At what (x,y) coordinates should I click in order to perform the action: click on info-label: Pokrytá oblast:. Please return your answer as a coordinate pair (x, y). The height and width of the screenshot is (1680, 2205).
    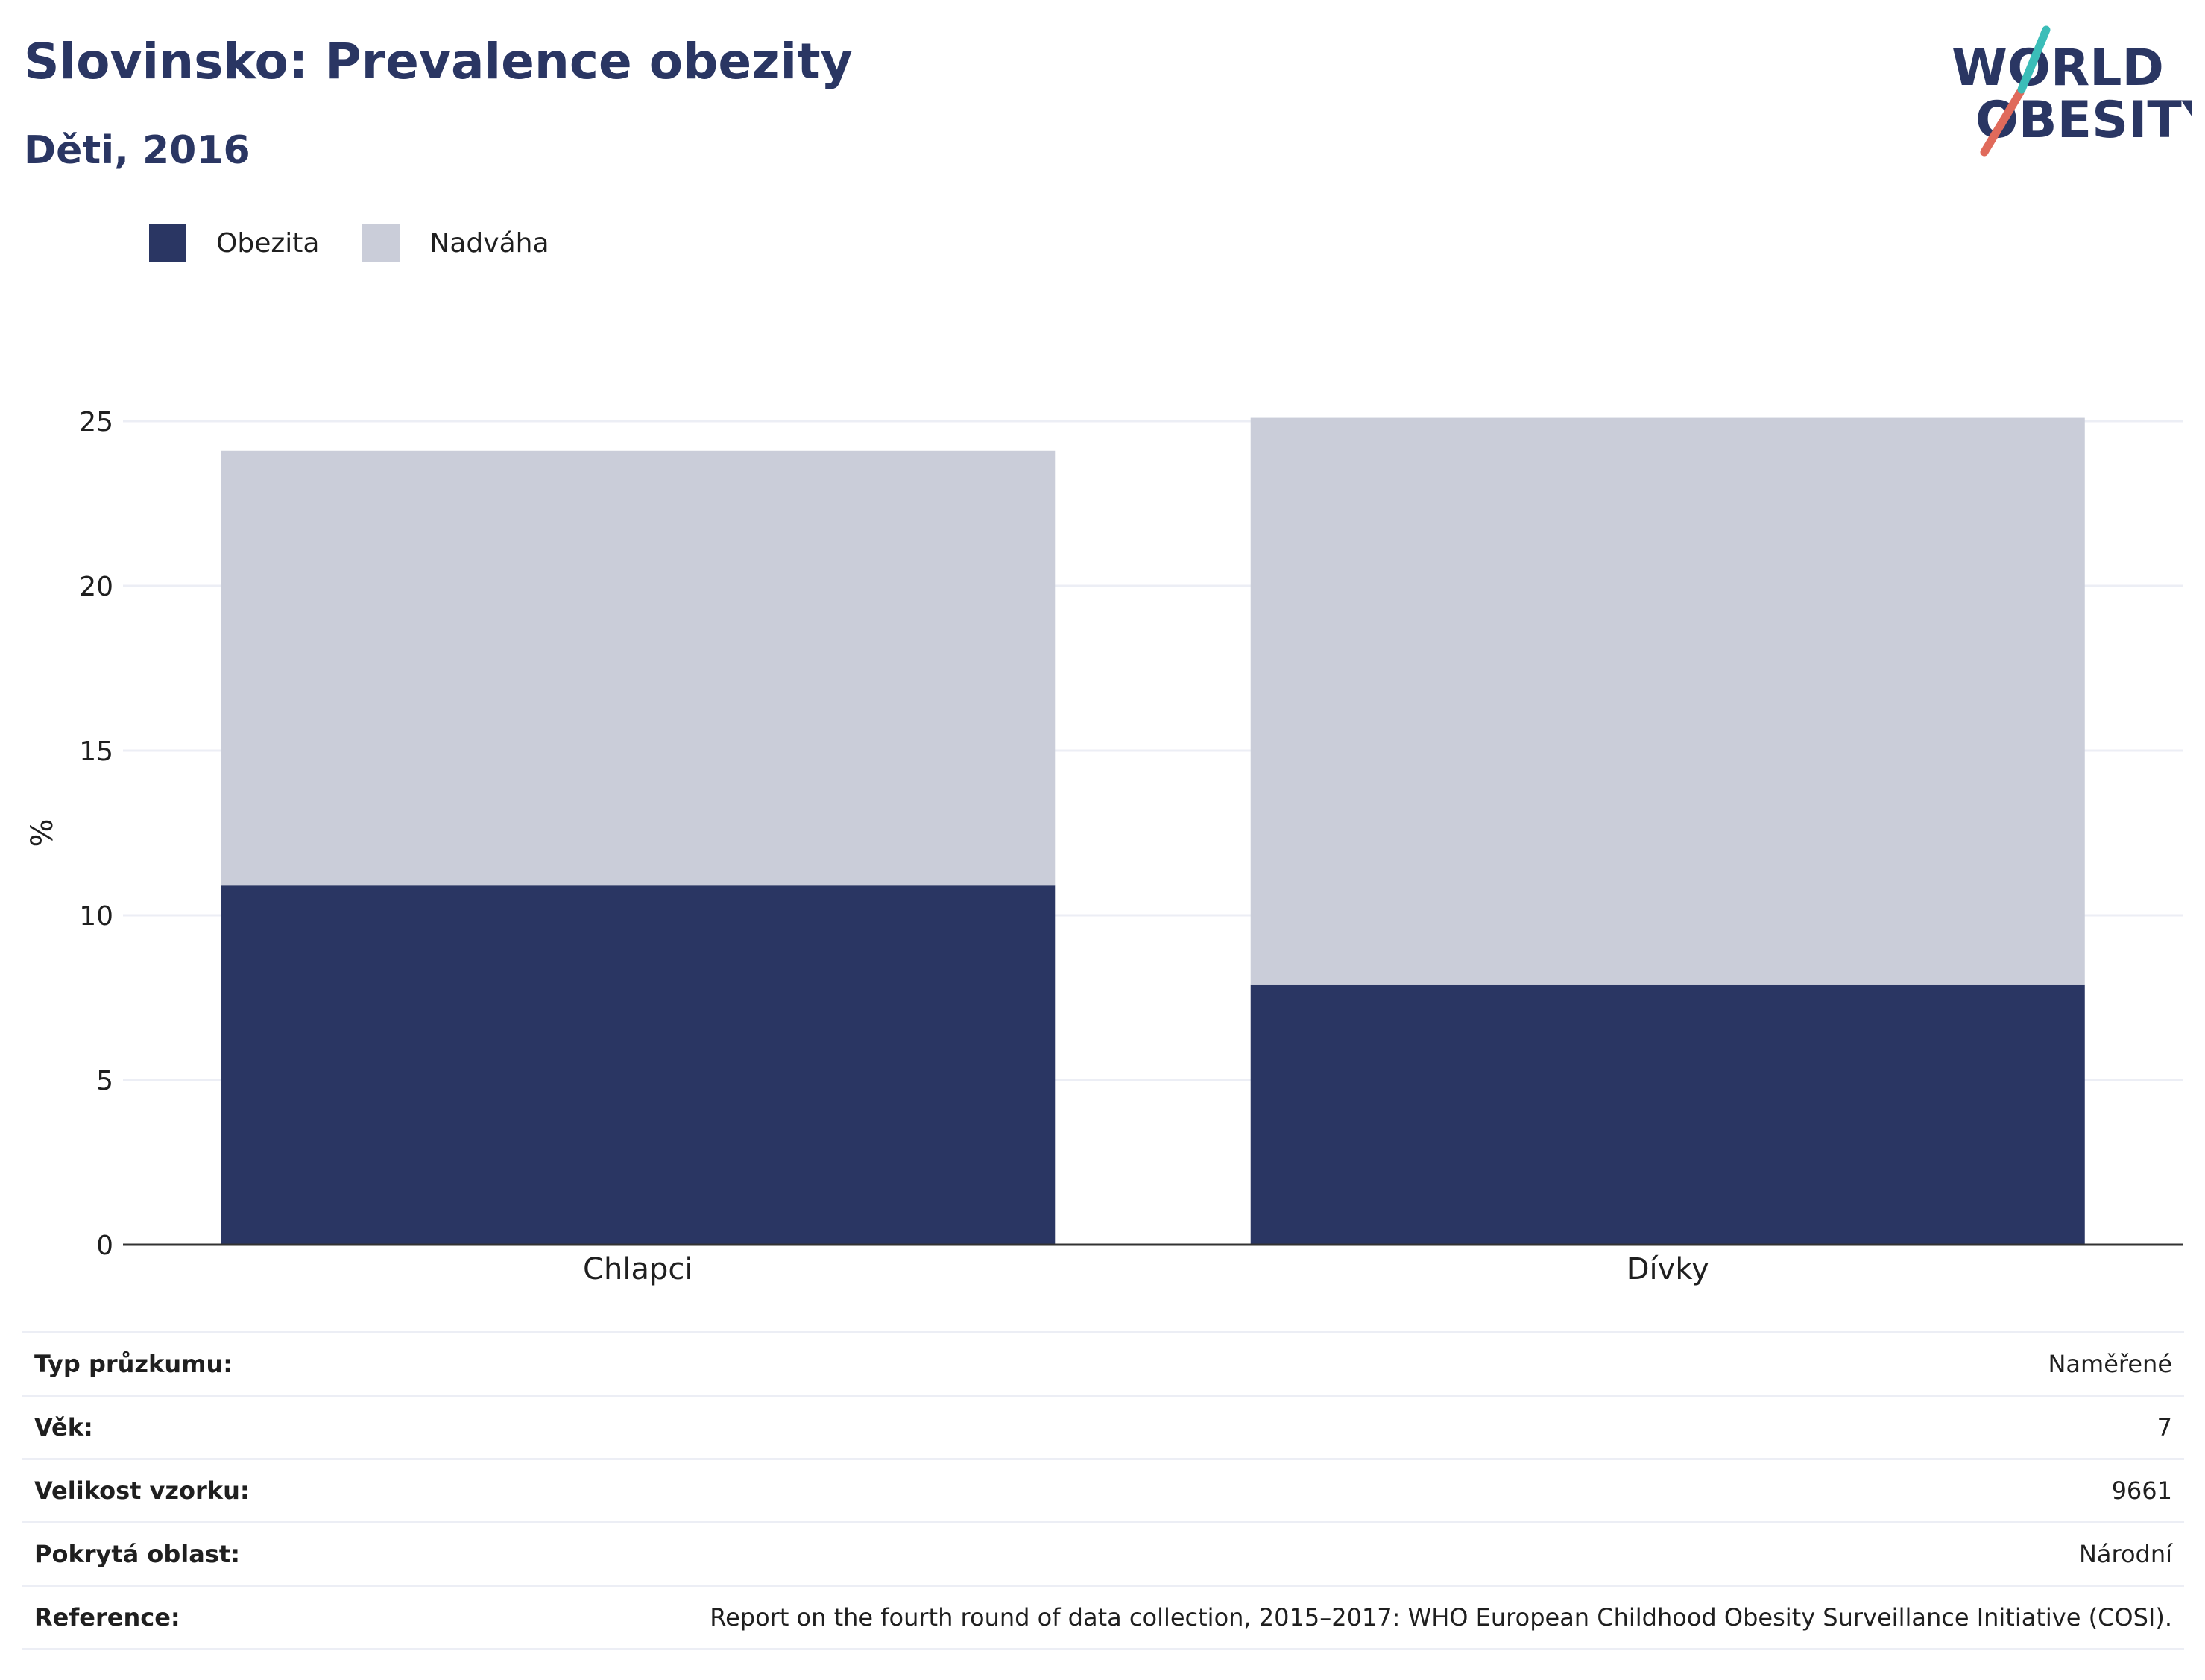
    Looking at the image, I should click on (172, 1553).